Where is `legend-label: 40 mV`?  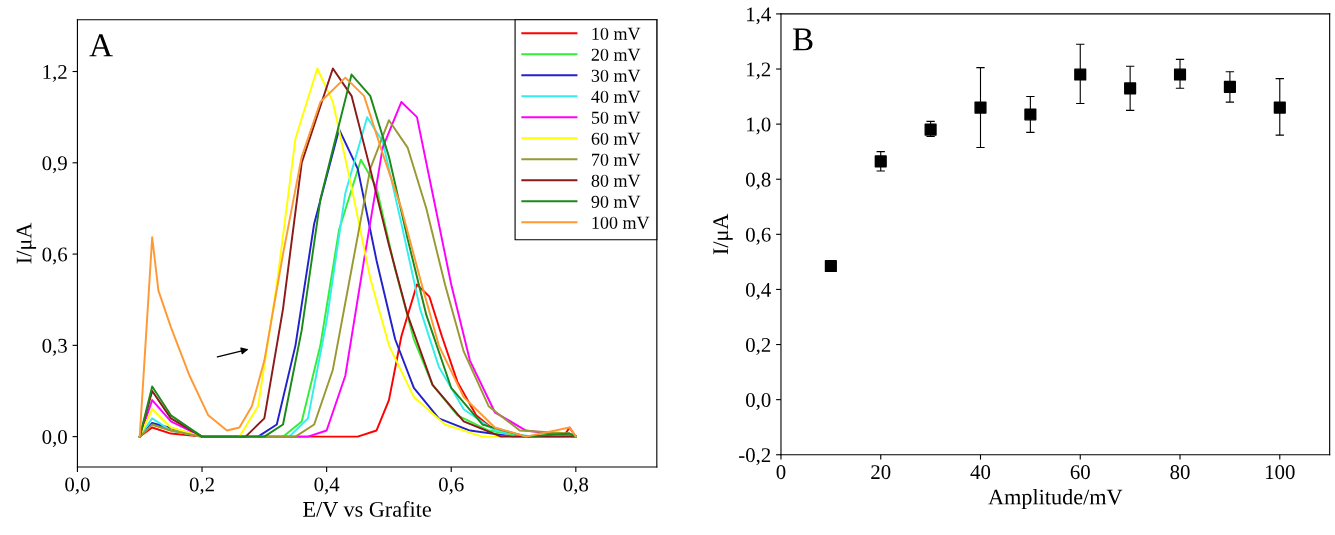 legend-label: 40 mV is located at coordinates (616, 96).